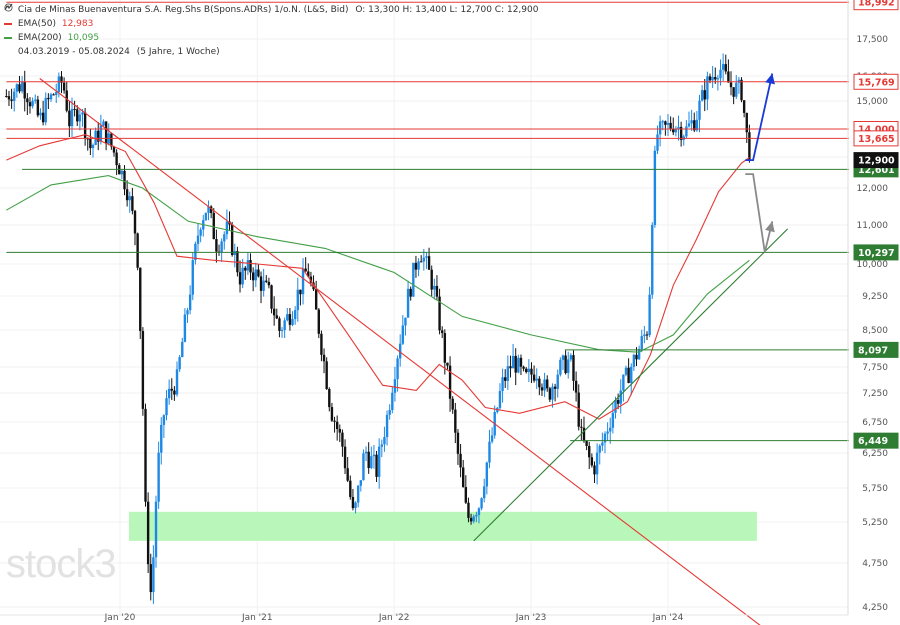 The height and width of the screenshot is (625, 900). Describe the element at coordinates (77, 24) in the screenshot. I see `ema50-value: 12,983` at that location.